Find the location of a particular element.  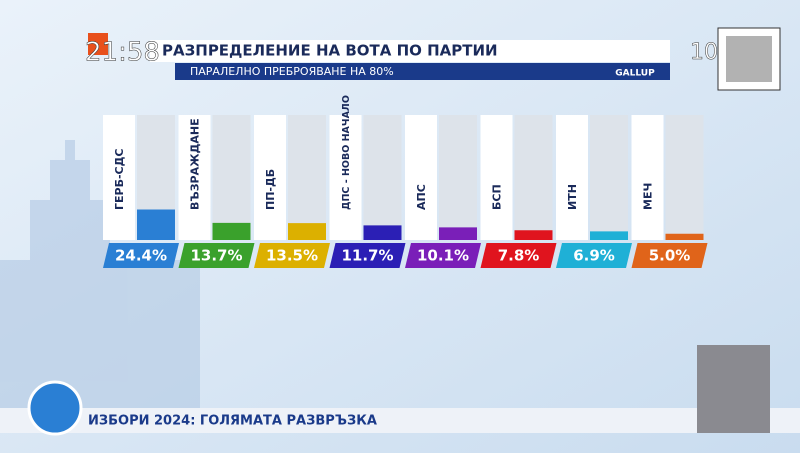

category-label: ИТН is located at coordinates (572, 197).